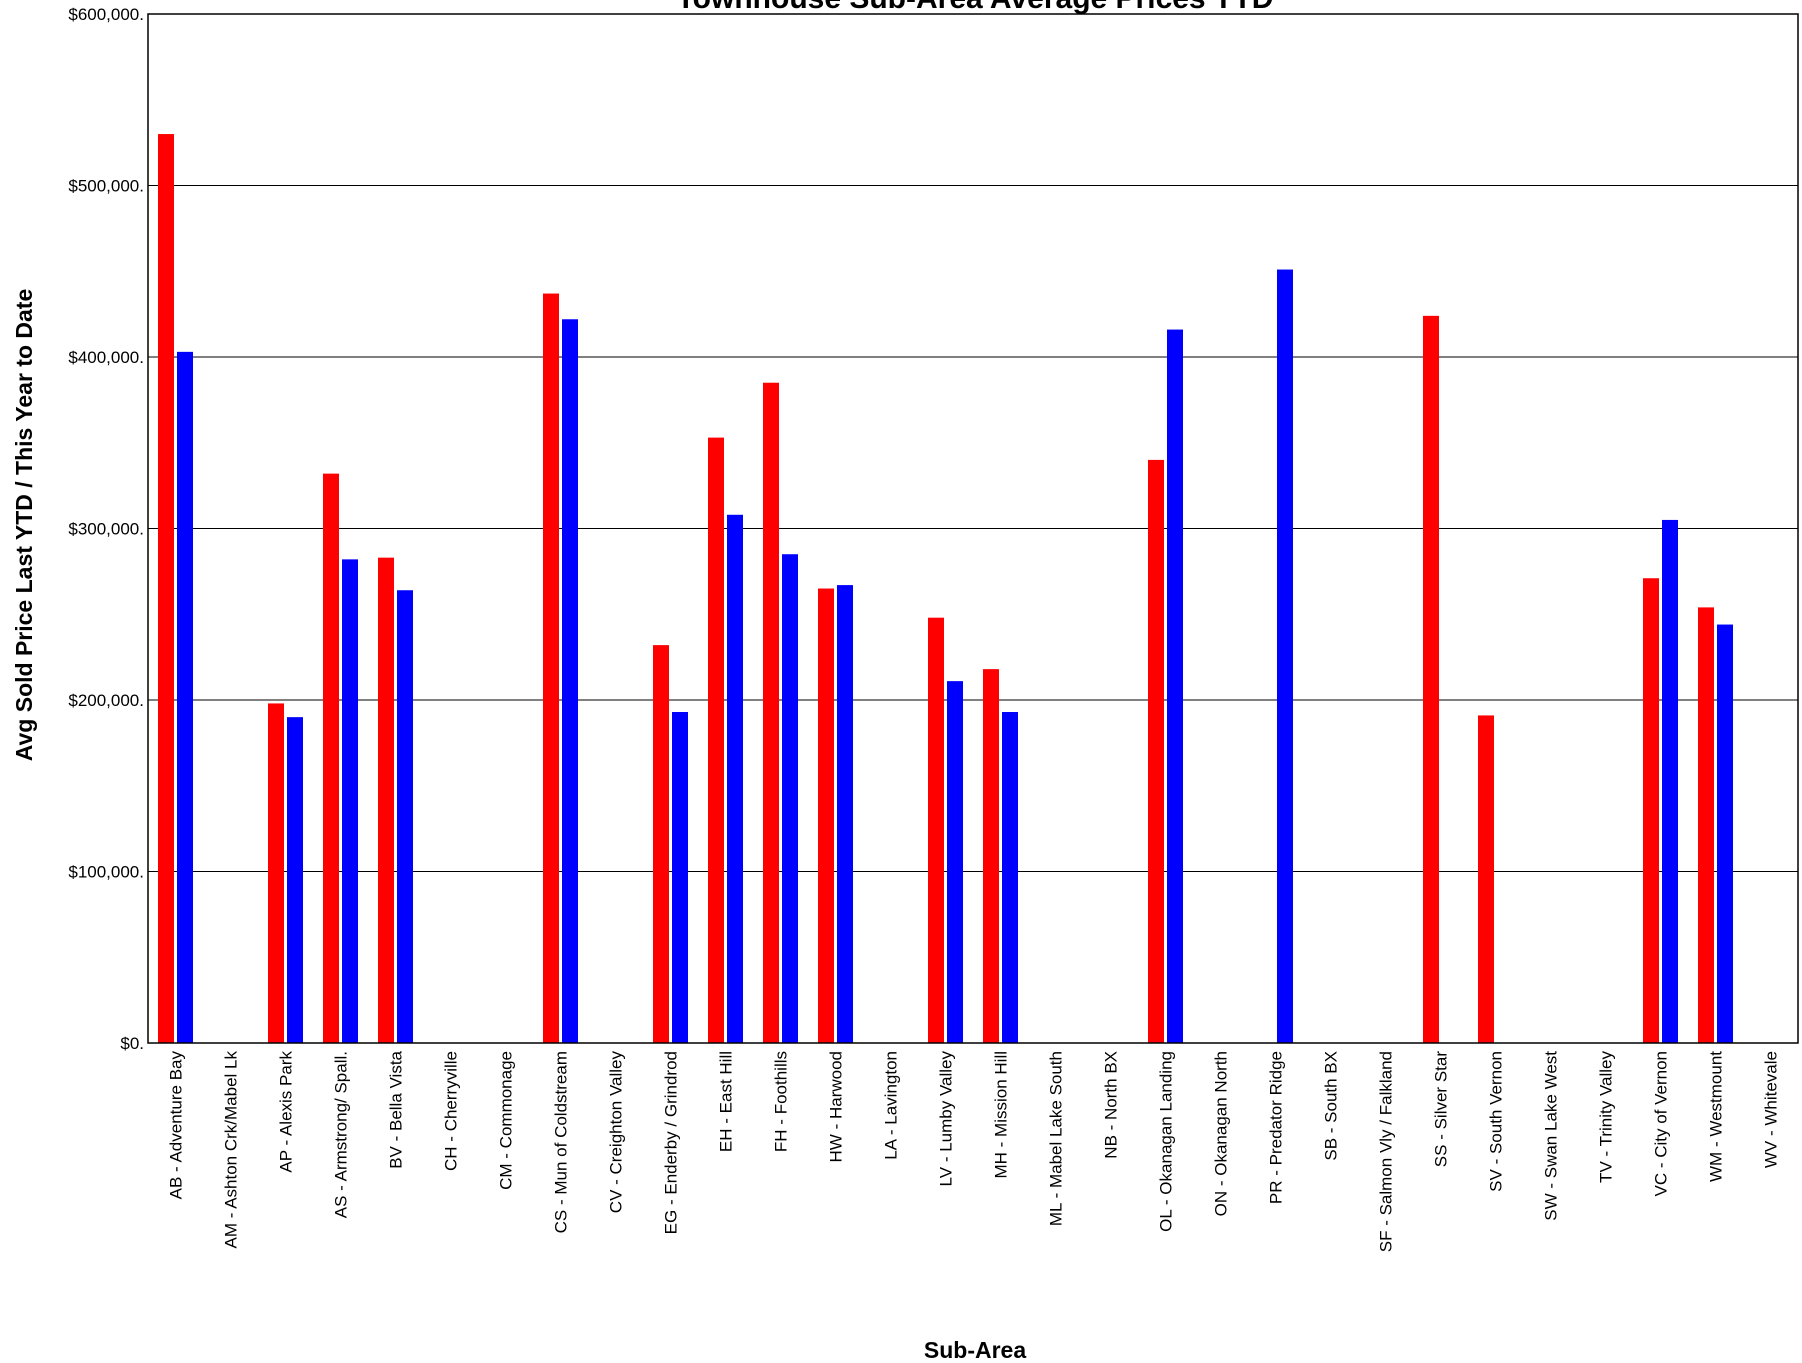  Describe the element at coordinates (726, 1101) in the screenshot. I see `x-tick-label: EH - East Hill` at that location.